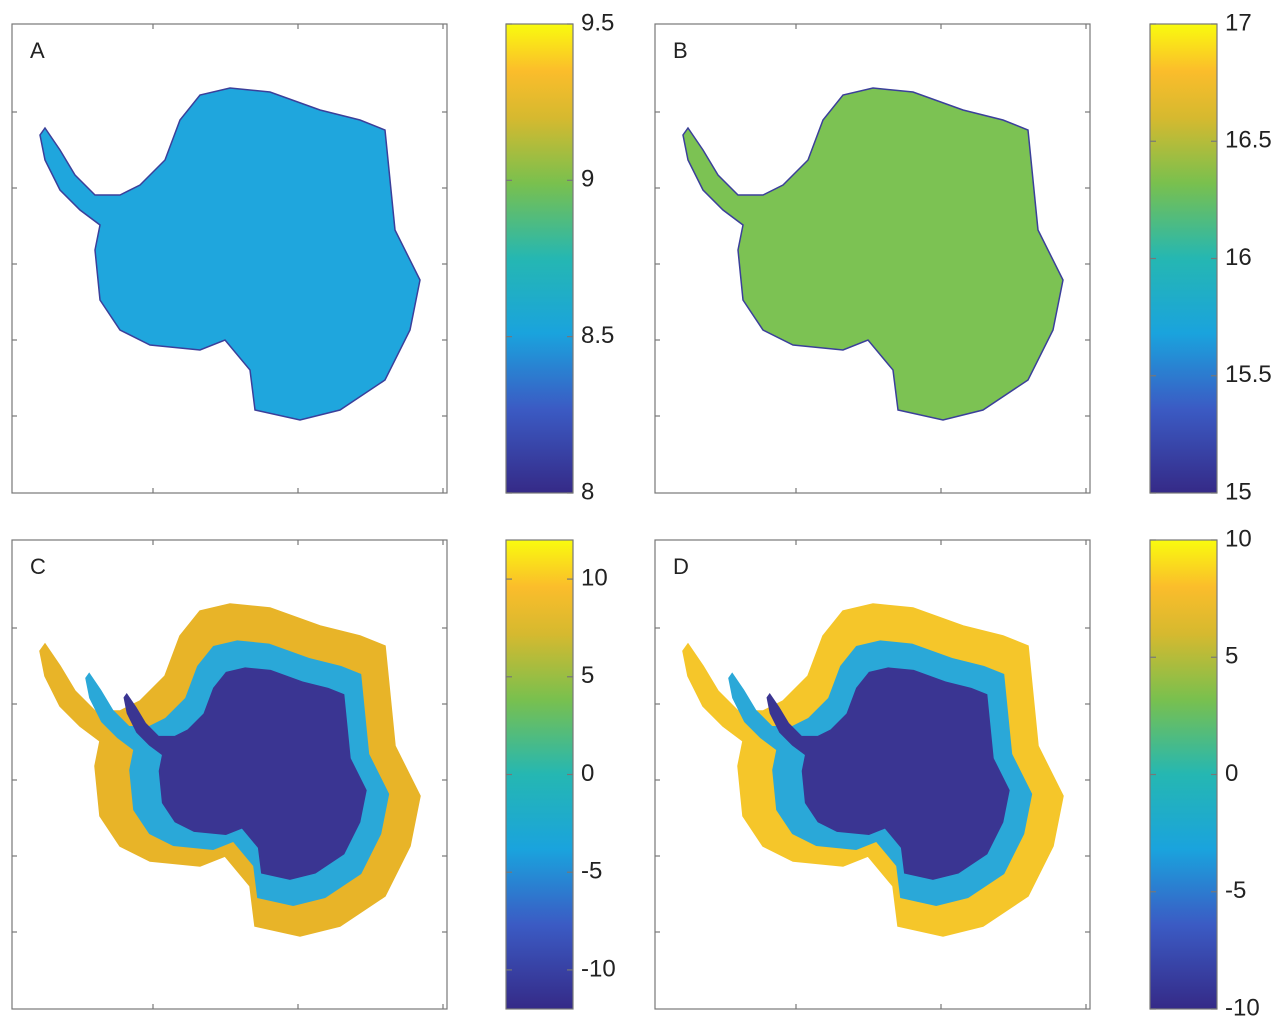 The image size is (1285, 1021). I want to click on colorbar-tick-label: 16, so click(1238, 257).